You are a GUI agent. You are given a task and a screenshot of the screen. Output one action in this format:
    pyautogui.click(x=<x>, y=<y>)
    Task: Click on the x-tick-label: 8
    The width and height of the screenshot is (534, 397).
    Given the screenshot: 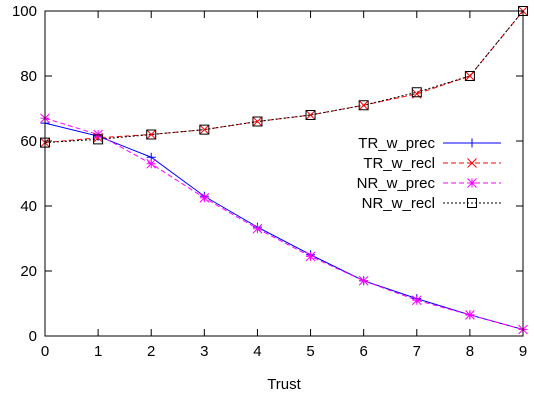 What is the action you would take?
    pyautogui.click(x=470, y=351)
    